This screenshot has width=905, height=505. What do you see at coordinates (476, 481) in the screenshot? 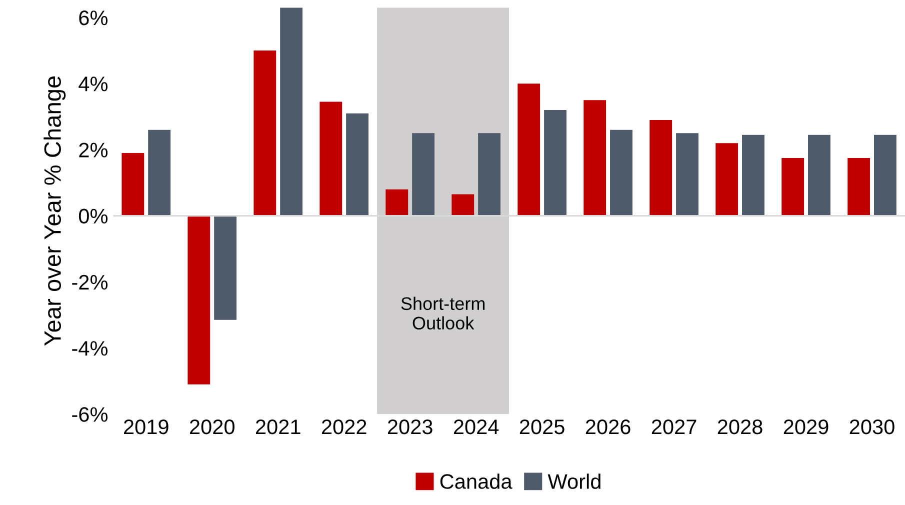
I see `legend-label: Canada` at bounding box center [476, 481].